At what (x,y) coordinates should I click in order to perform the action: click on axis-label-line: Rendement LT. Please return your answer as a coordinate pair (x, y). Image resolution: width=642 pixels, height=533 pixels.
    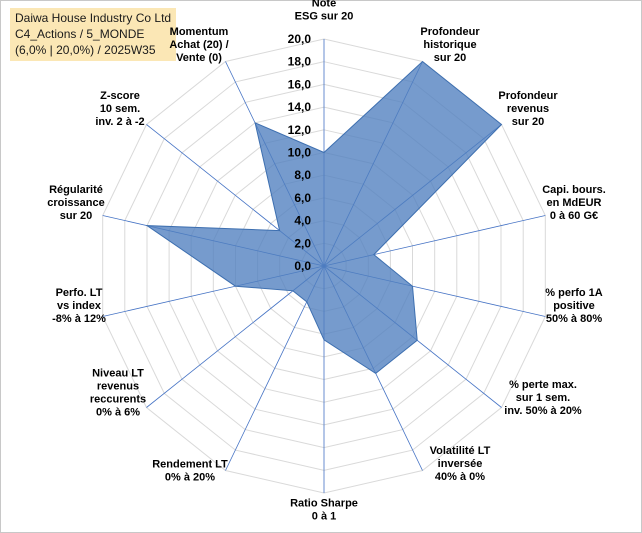
    Looking at the image, I should click on (190, 465).